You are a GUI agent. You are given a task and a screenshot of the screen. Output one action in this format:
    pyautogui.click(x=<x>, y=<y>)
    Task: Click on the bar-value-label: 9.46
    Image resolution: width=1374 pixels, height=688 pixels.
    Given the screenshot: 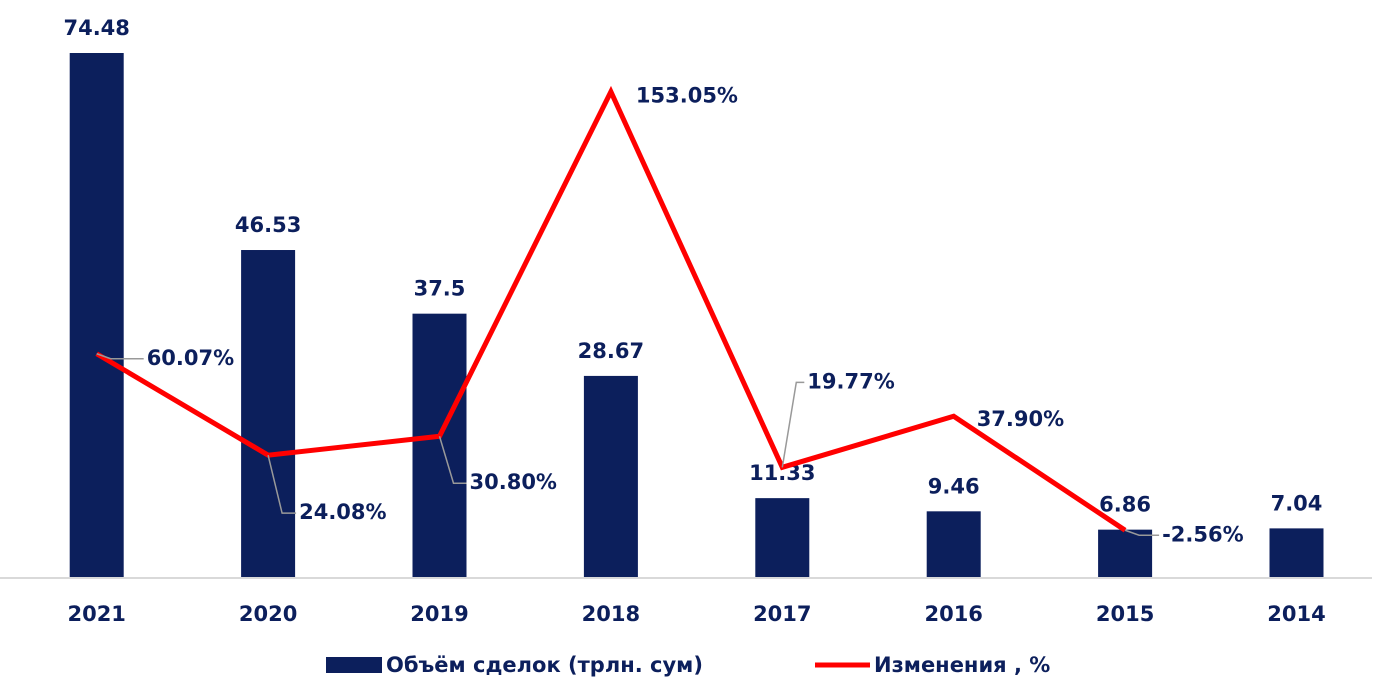 What is the action you would take?
    pyautogui.click(x=954, y=486)
    